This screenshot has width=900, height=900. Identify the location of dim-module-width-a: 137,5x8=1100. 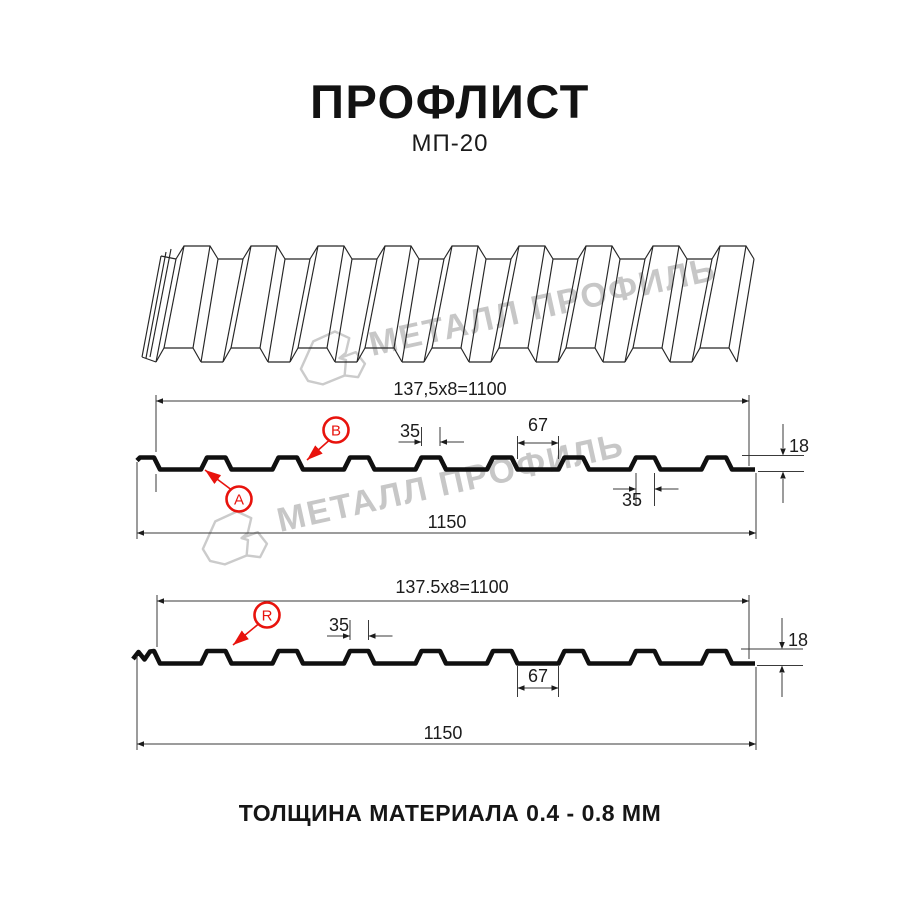
(449, 389).